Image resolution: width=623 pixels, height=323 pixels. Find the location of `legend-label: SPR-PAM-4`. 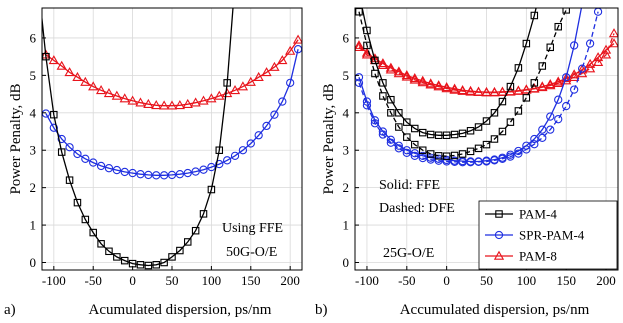

legend-label: SPR-PAM-4 is located at coordinates (552, 235).